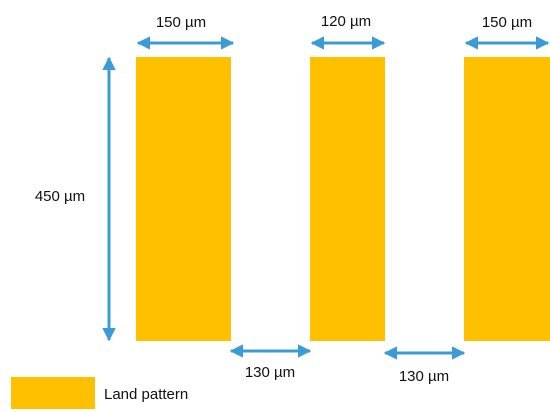 The width and height of the screenshot is (550, 412). I want to click on width-label-right: 150 µm, so click(507, 22).